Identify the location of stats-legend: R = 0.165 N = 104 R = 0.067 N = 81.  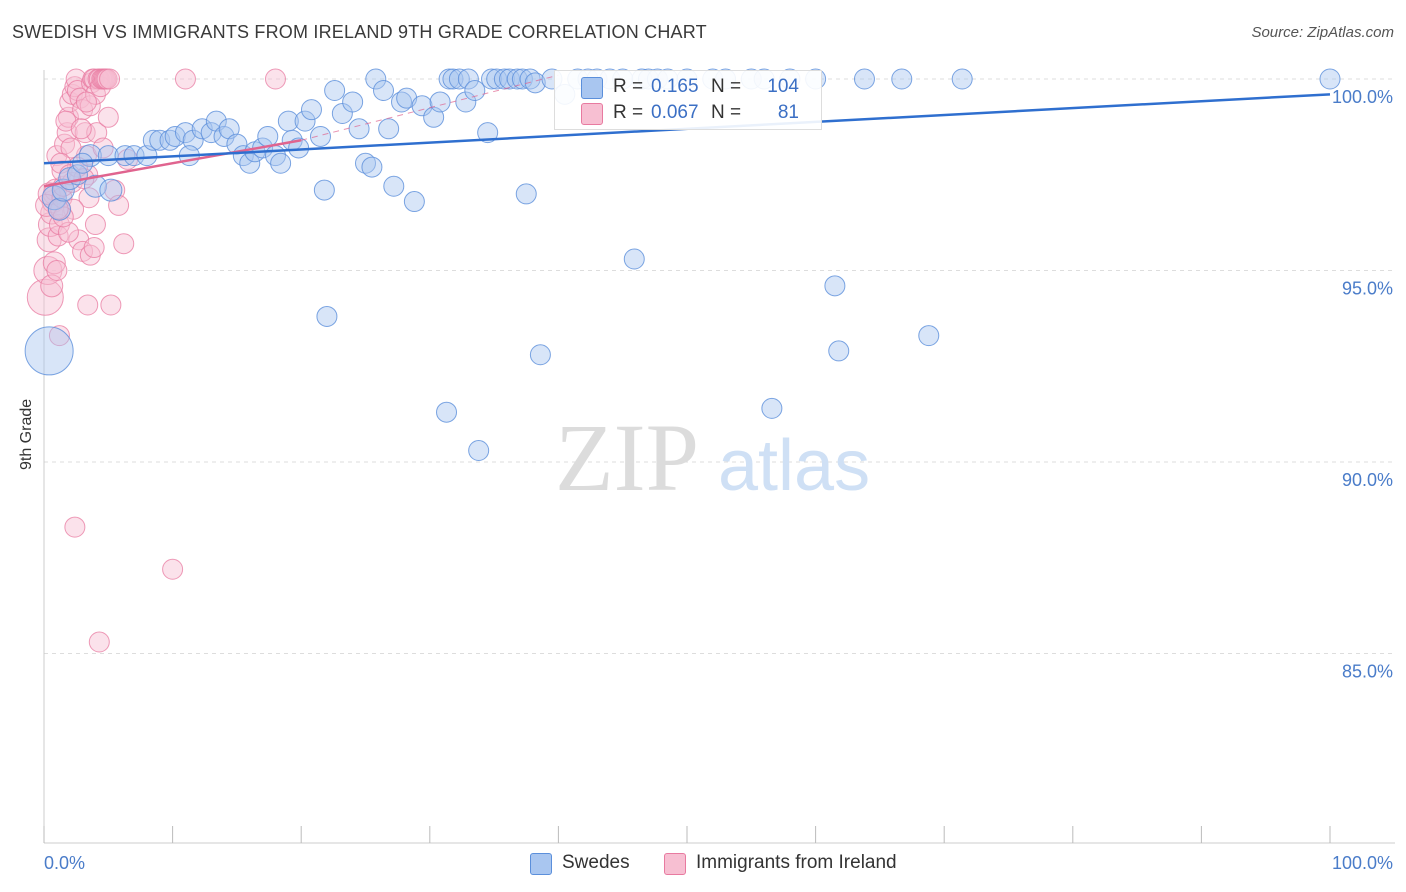
(688, 100).